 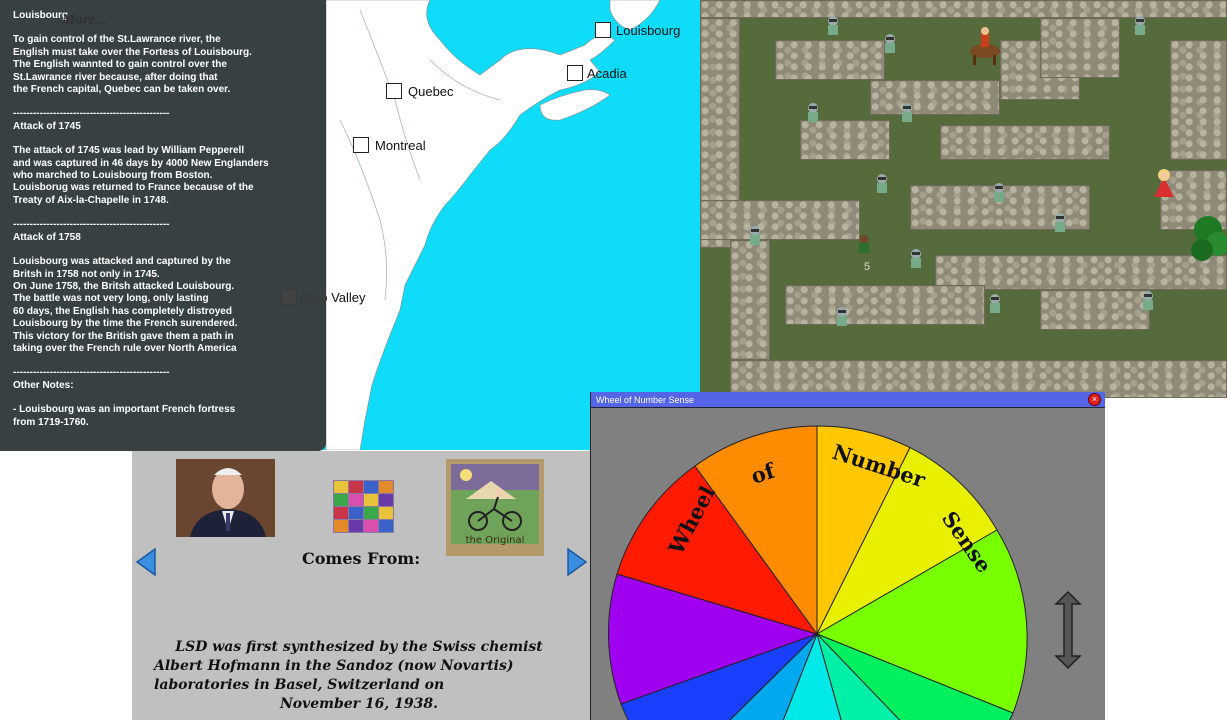 I want to click on horse-rider-sprite, so click(x=984, y=46).